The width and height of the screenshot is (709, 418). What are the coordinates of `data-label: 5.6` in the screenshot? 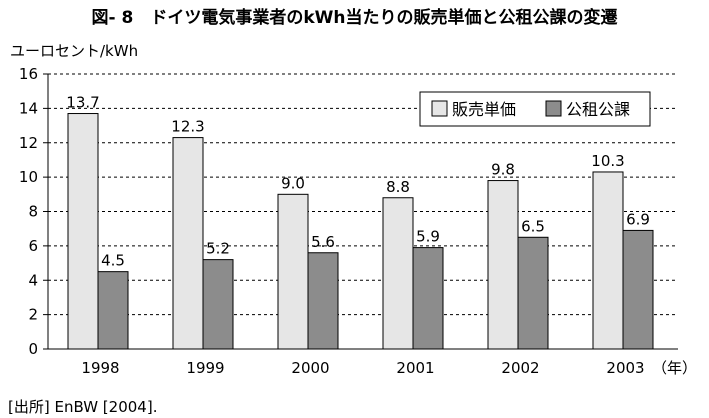 It's located at (323, 242).